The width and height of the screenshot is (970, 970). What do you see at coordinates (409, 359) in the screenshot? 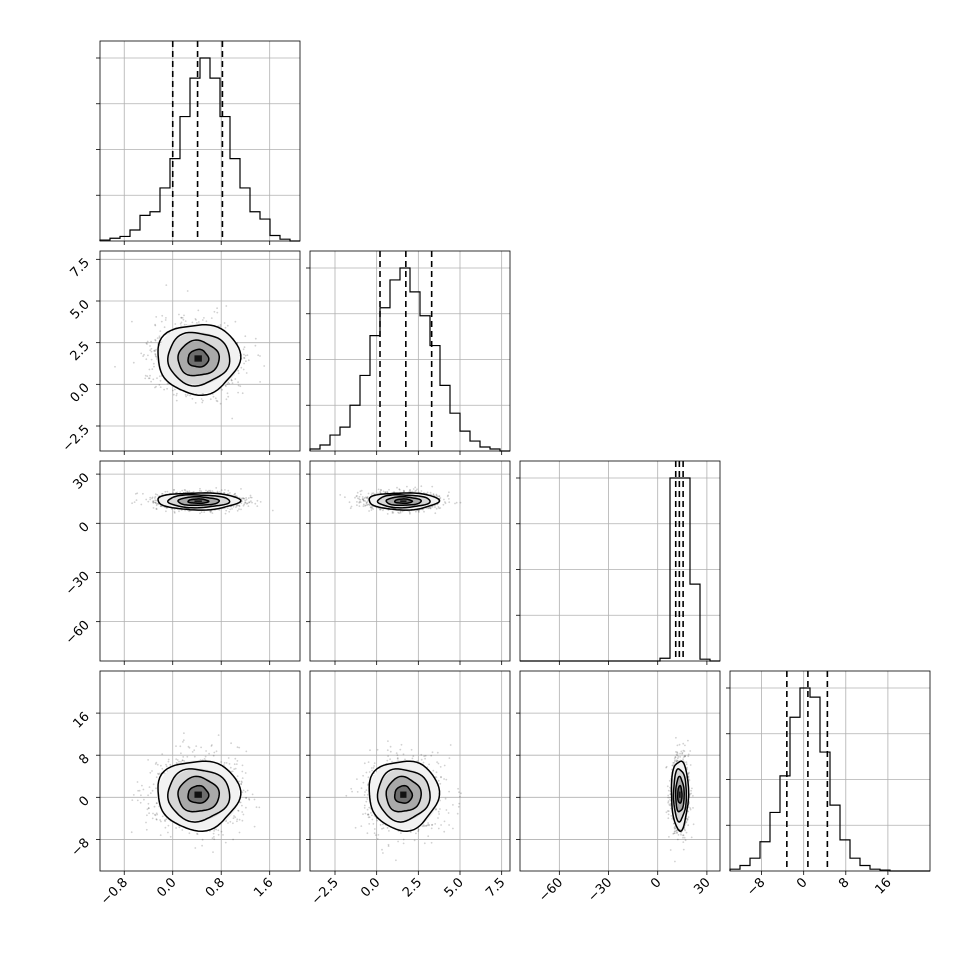
I see `histogram-p2` at bounding box center [409, 359].